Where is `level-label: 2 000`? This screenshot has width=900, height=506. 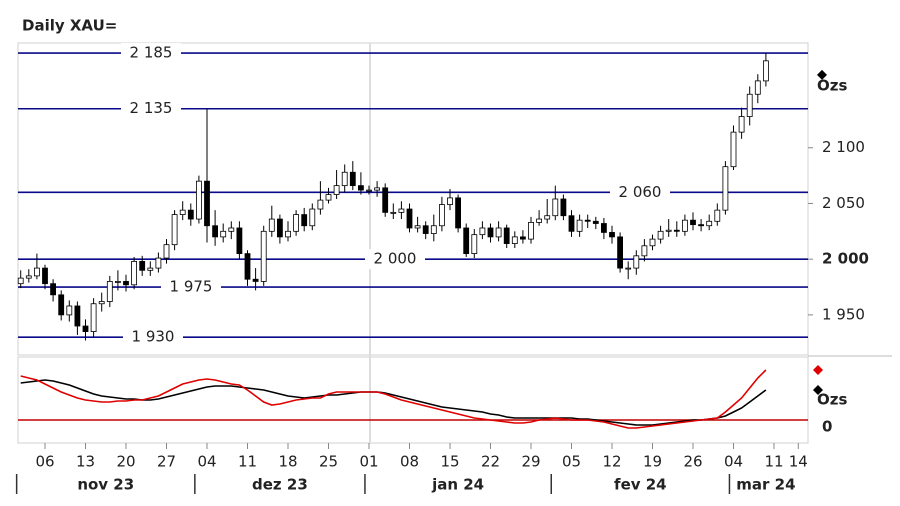 level-label: 2 000 is located at coordinates (395, 259).